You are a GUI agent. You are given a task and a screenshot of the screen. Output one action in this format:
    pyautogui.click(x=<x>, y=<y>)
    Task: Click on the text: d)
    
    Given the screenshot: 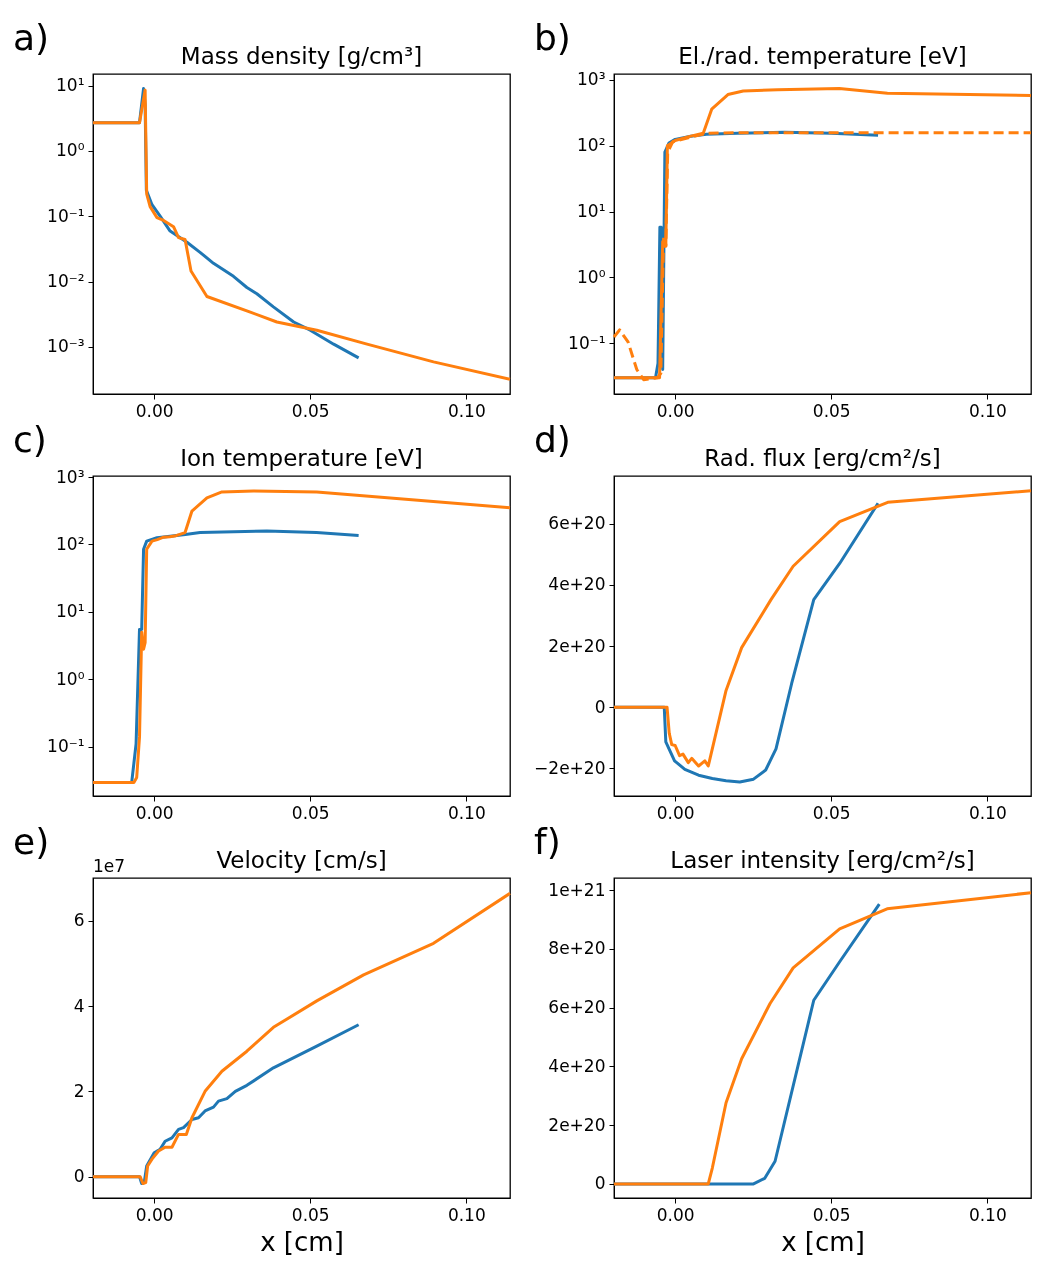 What is the action you would take?
    pyautogui.click(x=552, y=439)
    